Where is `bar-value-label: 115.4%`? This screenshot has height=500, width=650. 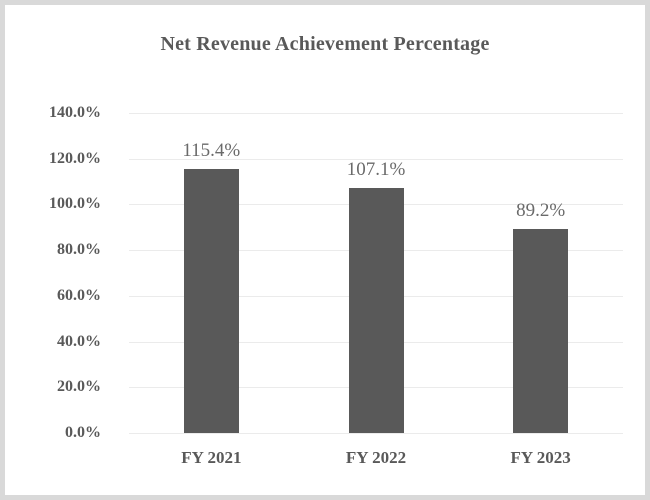 bar-value-label: 115.4% is located at coordinates (211, 151).